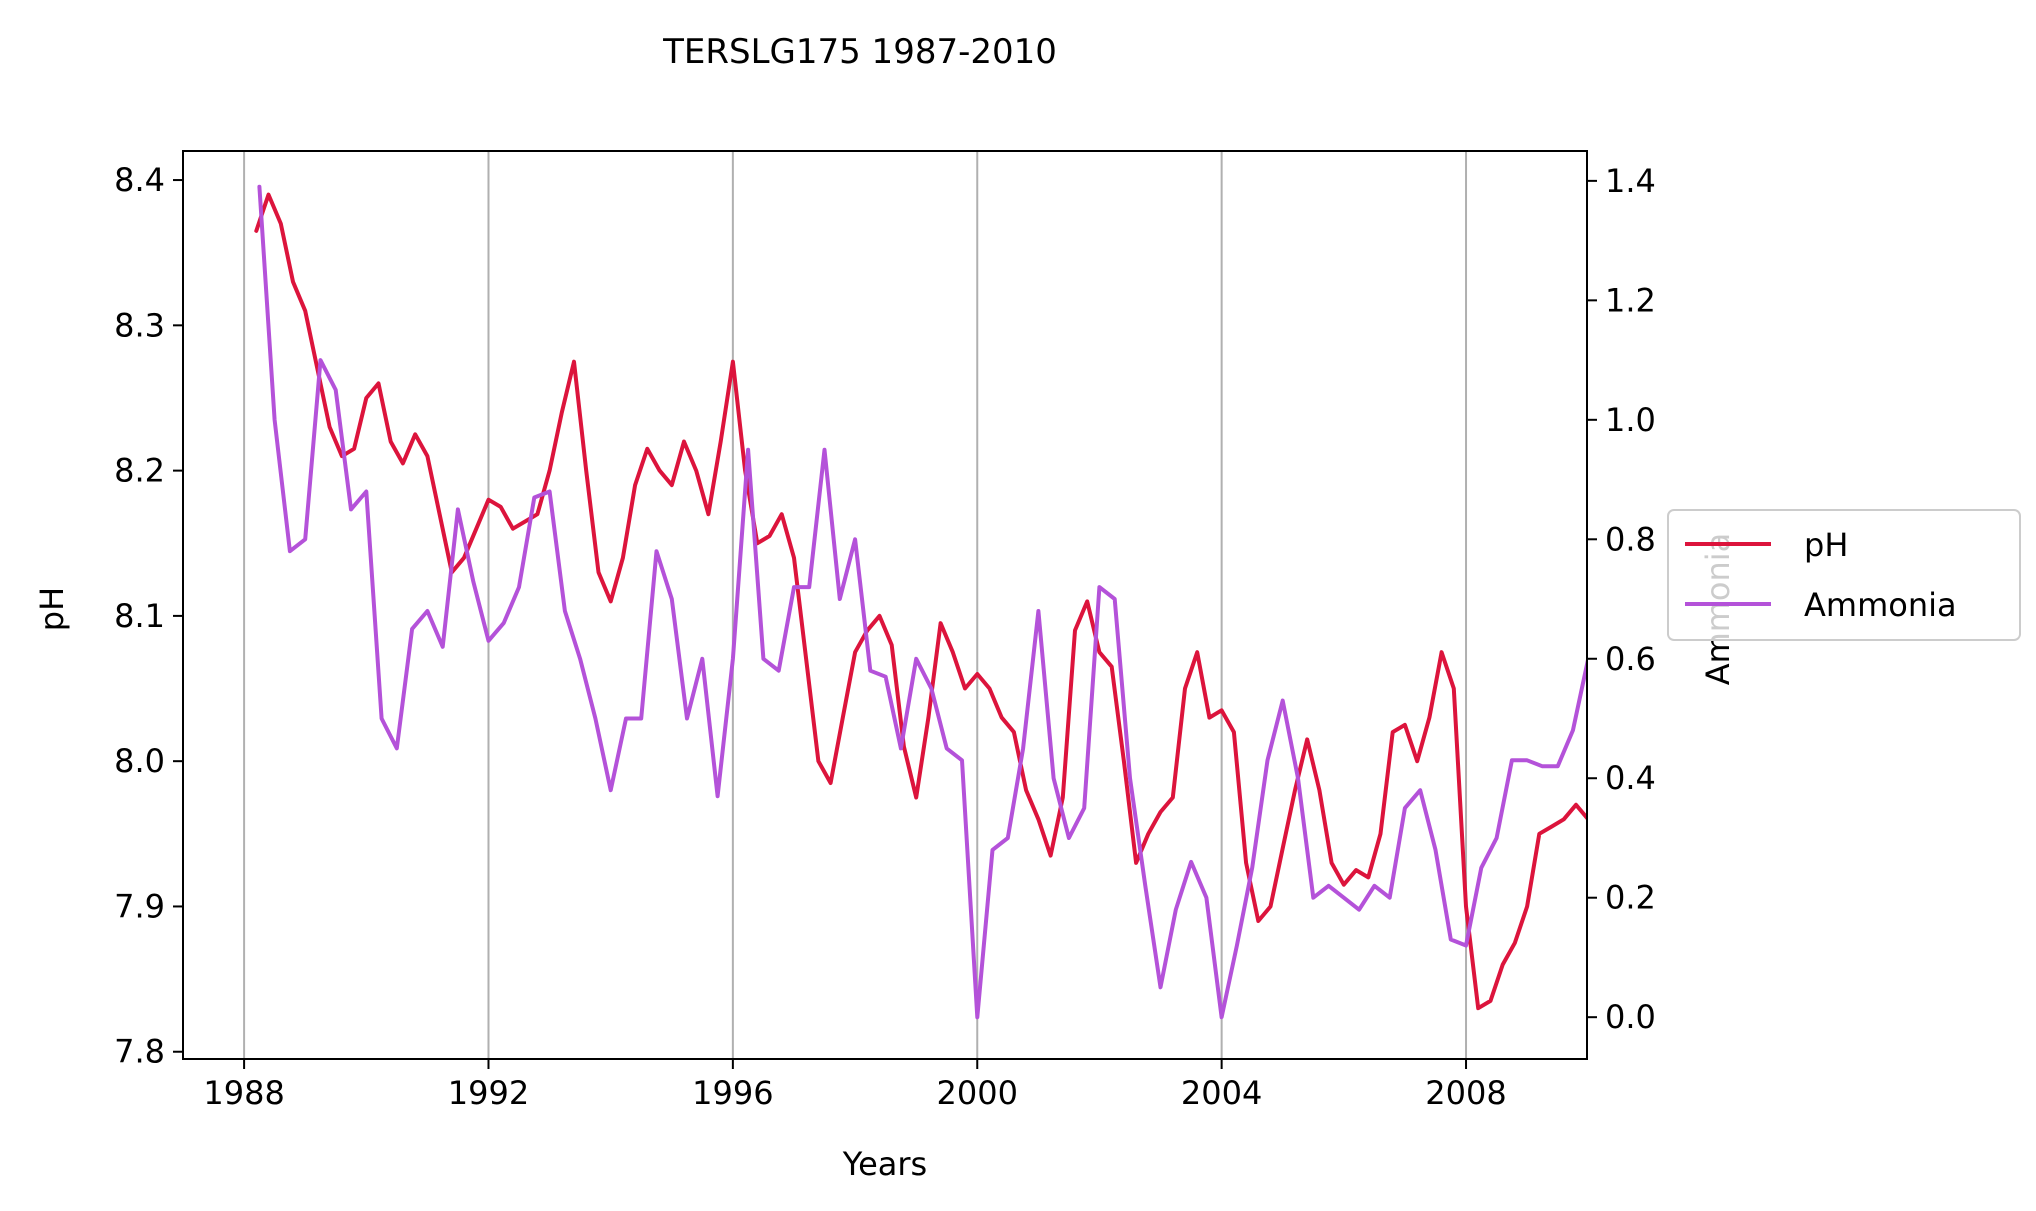 The image size is (2036, 1211). What do you see at coordinates (859, 52) in the screenshot?
I see `chart-title: TERSLG175 1987-2010` at bounding box center [859, 52].